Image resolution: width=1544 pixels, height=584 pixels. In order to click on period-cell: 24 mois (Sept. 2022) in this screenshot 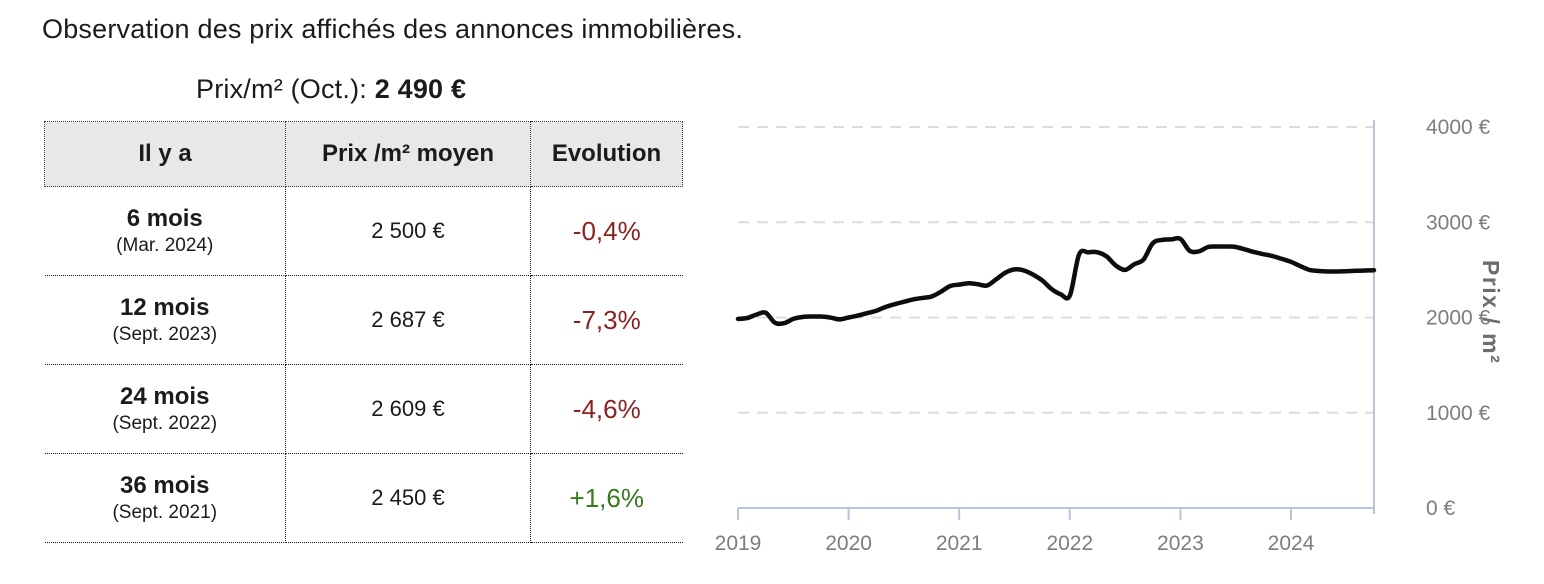, I will do `click(165, 409)`.